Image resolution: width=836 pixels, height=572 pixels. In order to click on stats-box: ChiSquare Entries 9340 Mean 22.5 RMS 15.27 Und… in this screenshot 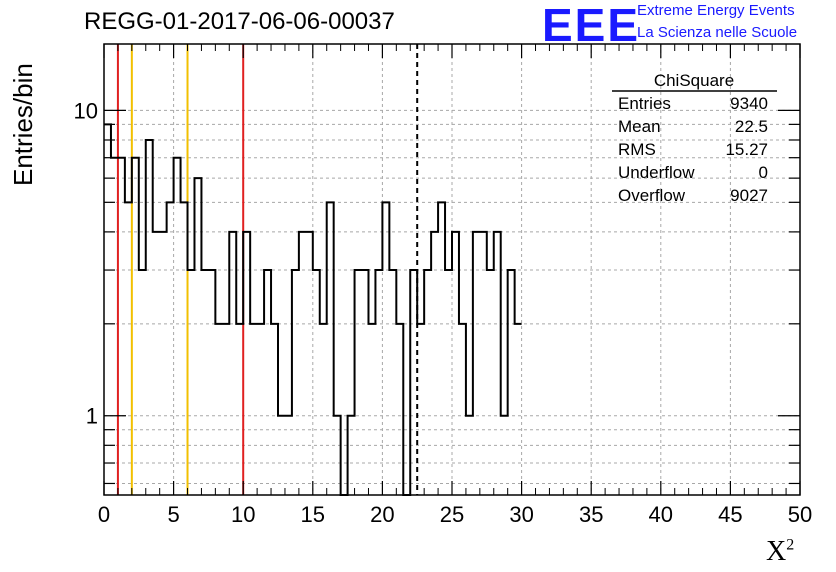, I will do `click(694, 138)`.